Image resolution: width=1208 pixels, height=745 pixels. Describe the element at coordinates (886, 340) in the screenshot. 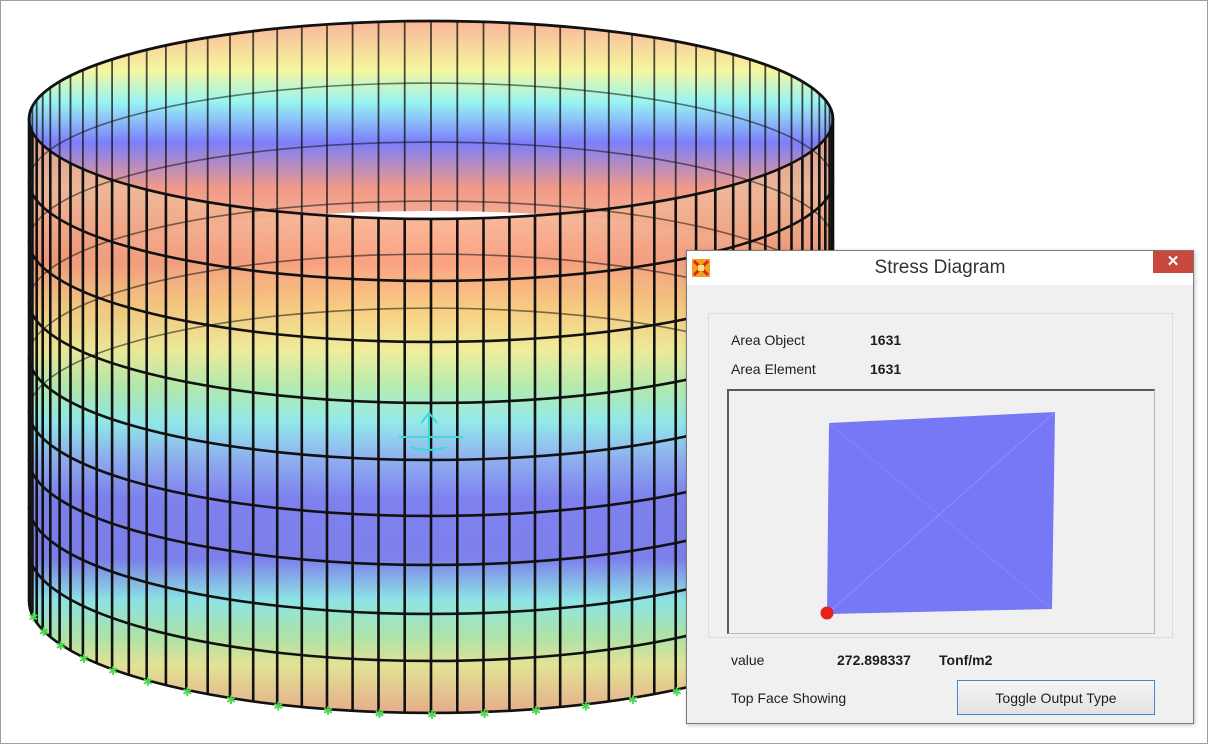

I see `area-object-value: 1631` at that location.